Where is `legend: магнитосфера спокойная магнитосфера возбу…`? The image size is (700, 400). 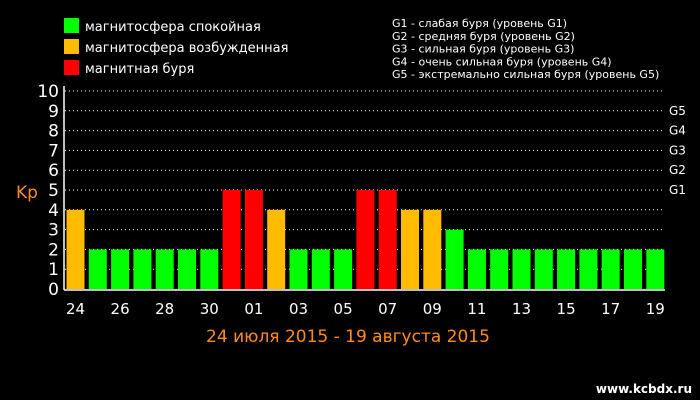
legend: магнитосфера спокойная магнитосфера возбу… is located at coordinates (176, 47).